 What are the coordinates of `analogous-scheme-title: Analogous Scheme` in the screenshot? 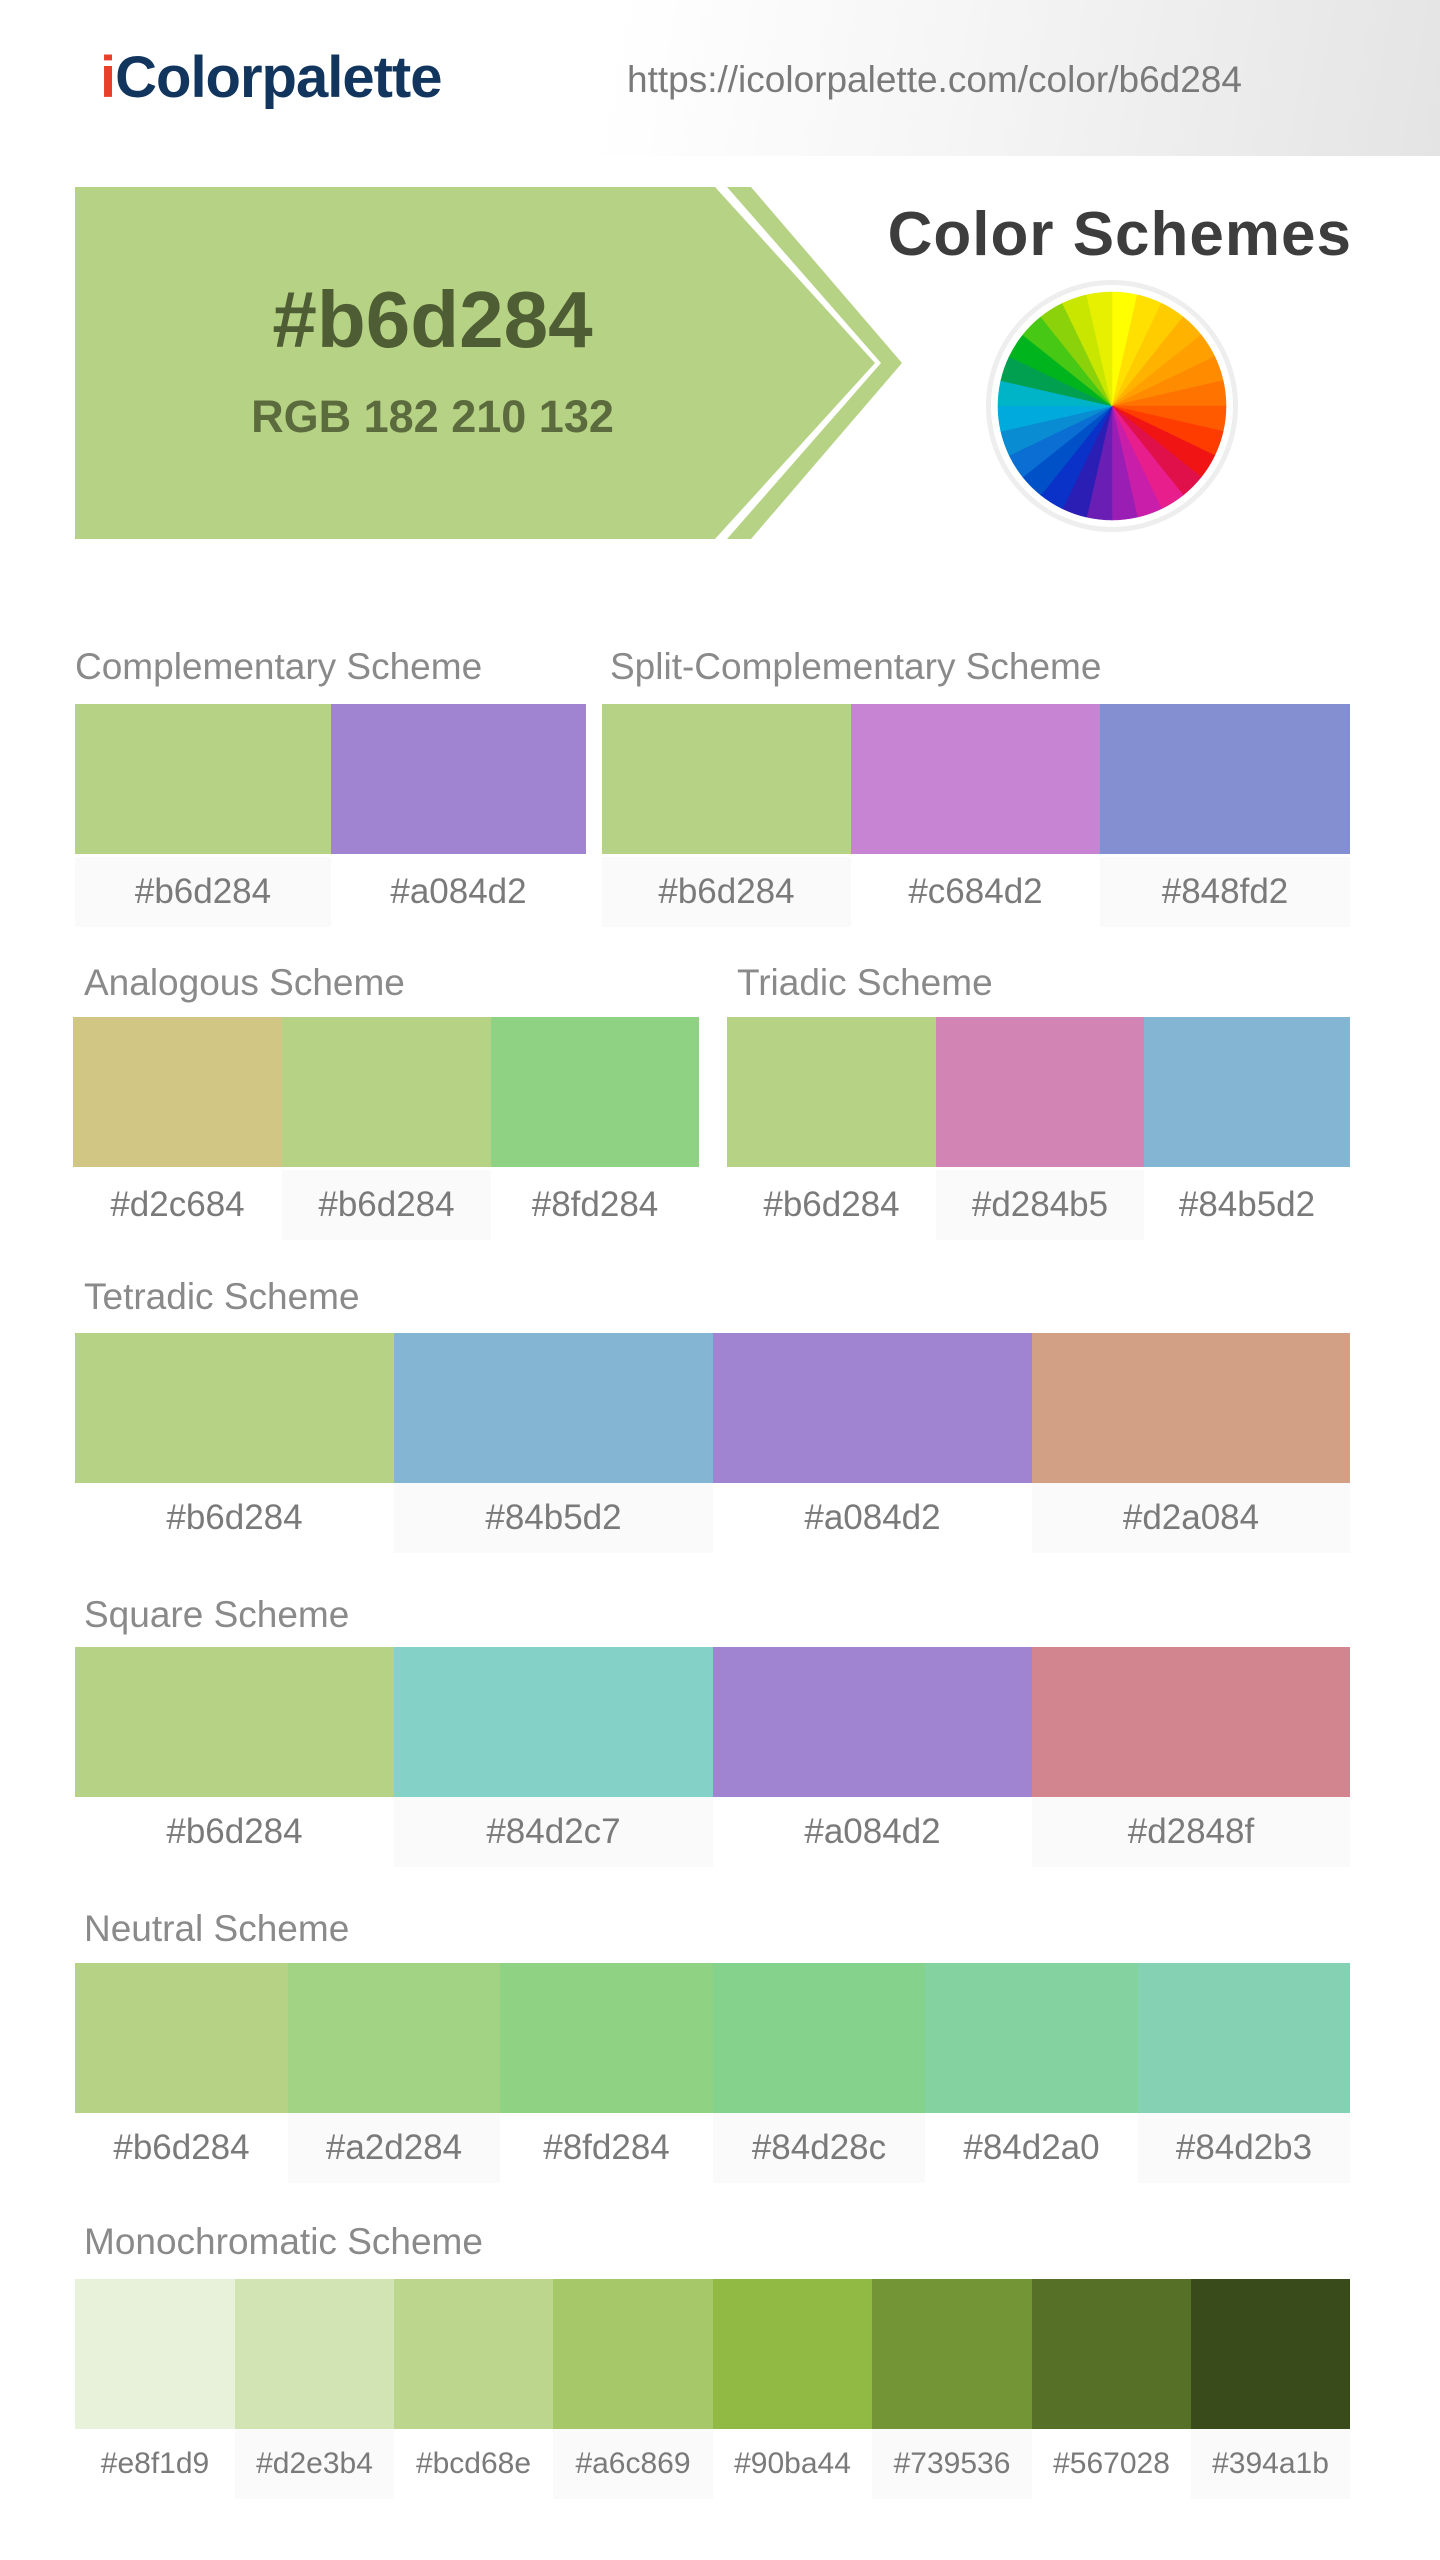 It's located at (244, 982).